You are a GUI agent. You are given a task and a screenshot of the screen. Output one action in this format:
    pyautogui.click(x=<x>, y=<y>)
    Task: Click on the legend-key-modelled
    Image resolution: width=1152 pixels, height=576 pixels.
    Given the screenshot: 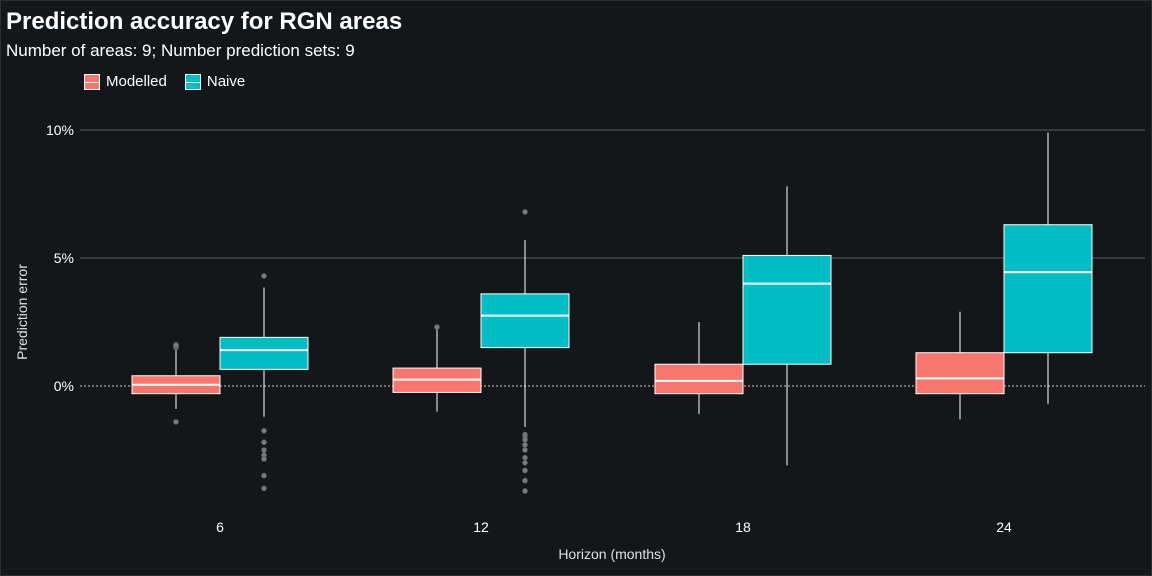 What is the action you would take?
    pyautogui.click(x=92, y=81)
    